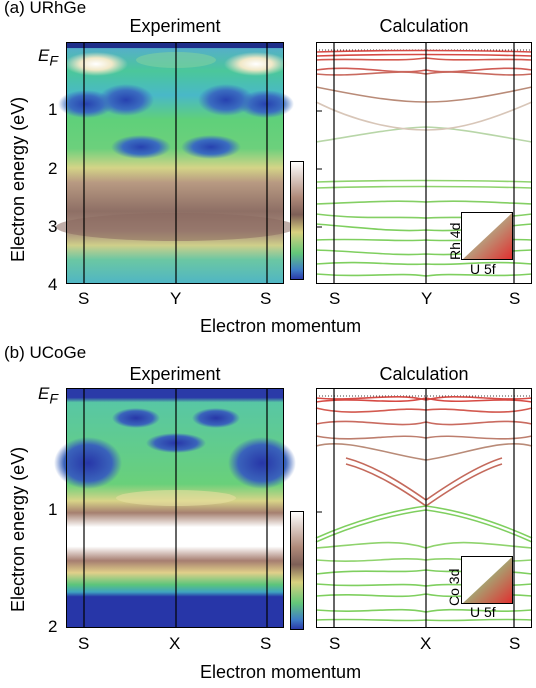 This screenshot has height=688, width=536. Describe the element at coordinates (427, 298) in the screenshot. I see `panel-a-calc-x-tick-2: Y` at that location.